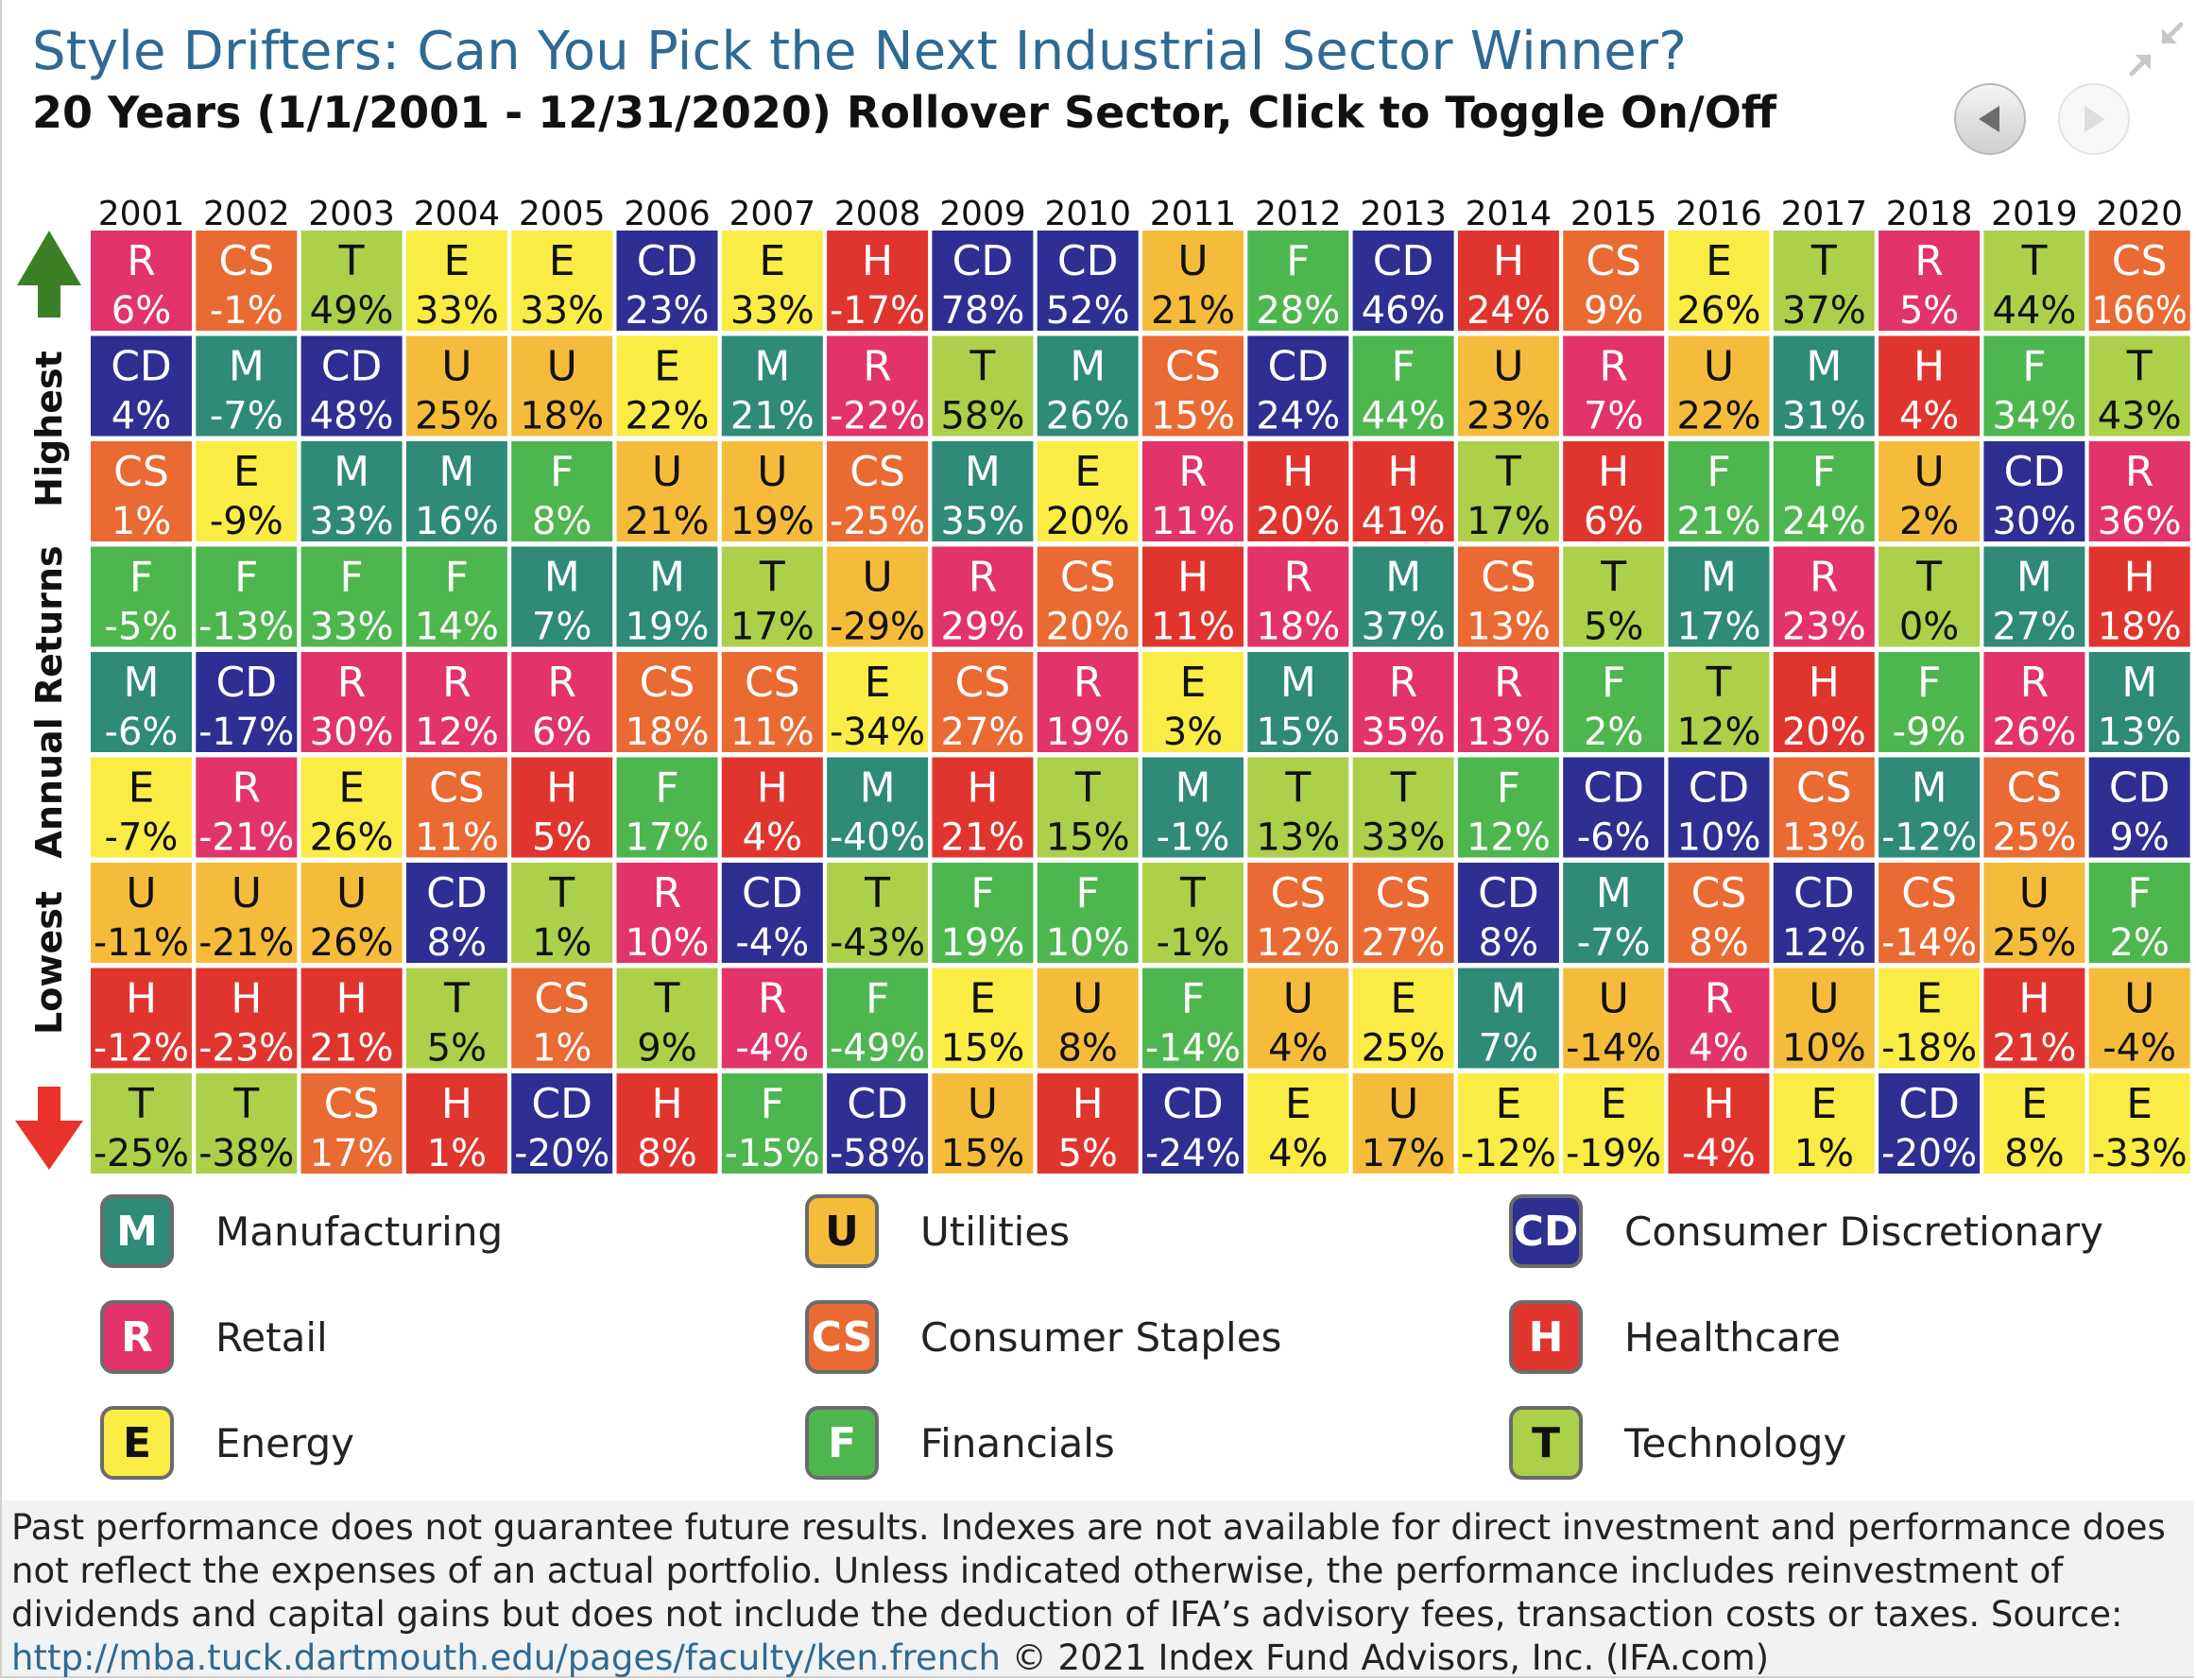 The image size is (2196, 1680). Describe the element at coordinates (1508, 703) in the screenshot. I see `sector-cell: R13%` at that location.